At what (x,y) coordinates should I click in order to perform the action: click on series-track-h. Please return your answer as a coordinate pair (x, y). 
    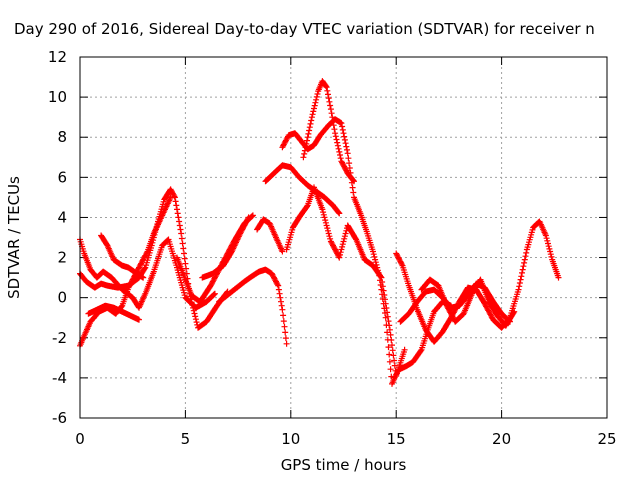
    Looking at the image, I should click on (253, 306).